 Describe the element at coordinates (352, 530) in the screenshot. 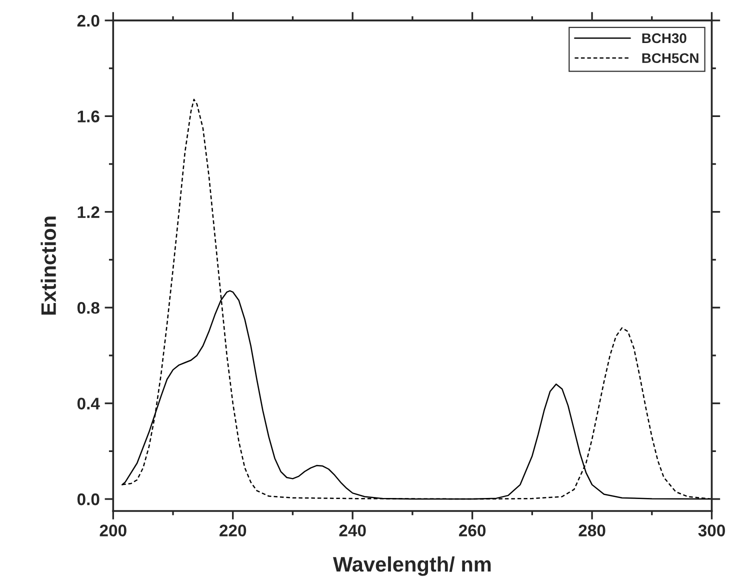

I see `x-tick-label: 240` at that location.